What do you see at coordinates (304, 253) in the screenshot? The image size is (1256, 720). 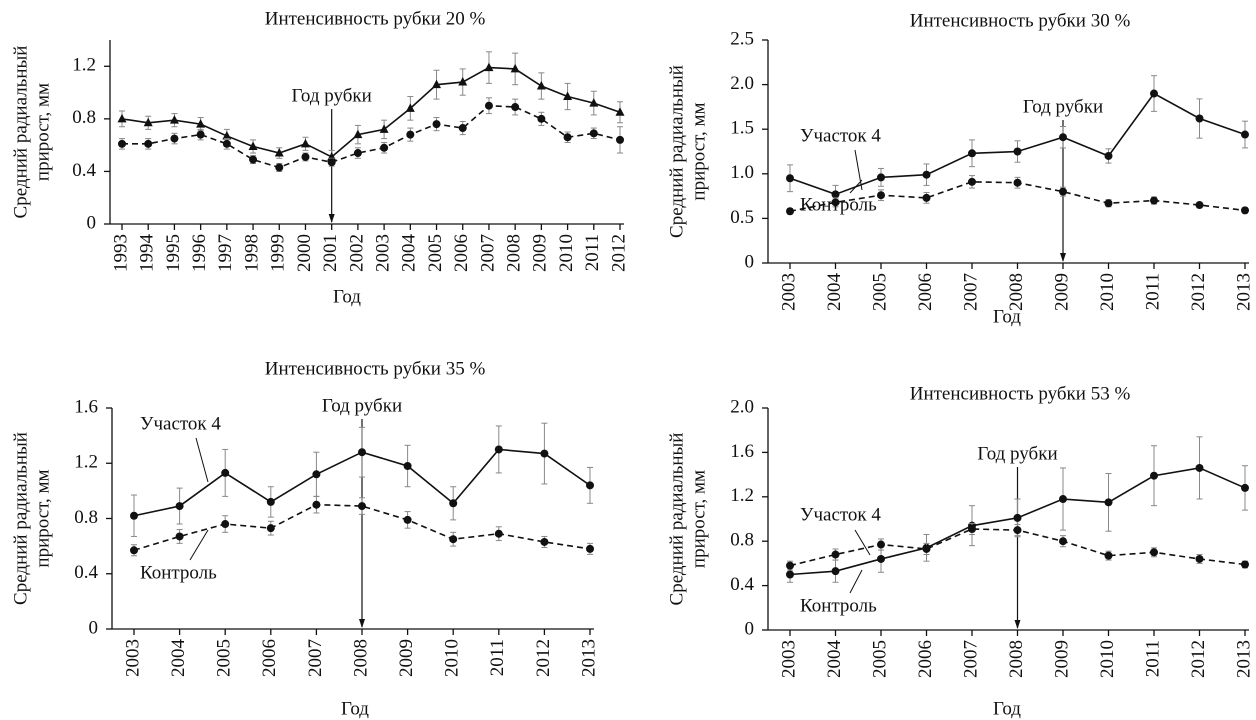 I see `x-tick-label: 2000` at bounding box center [304, 253].